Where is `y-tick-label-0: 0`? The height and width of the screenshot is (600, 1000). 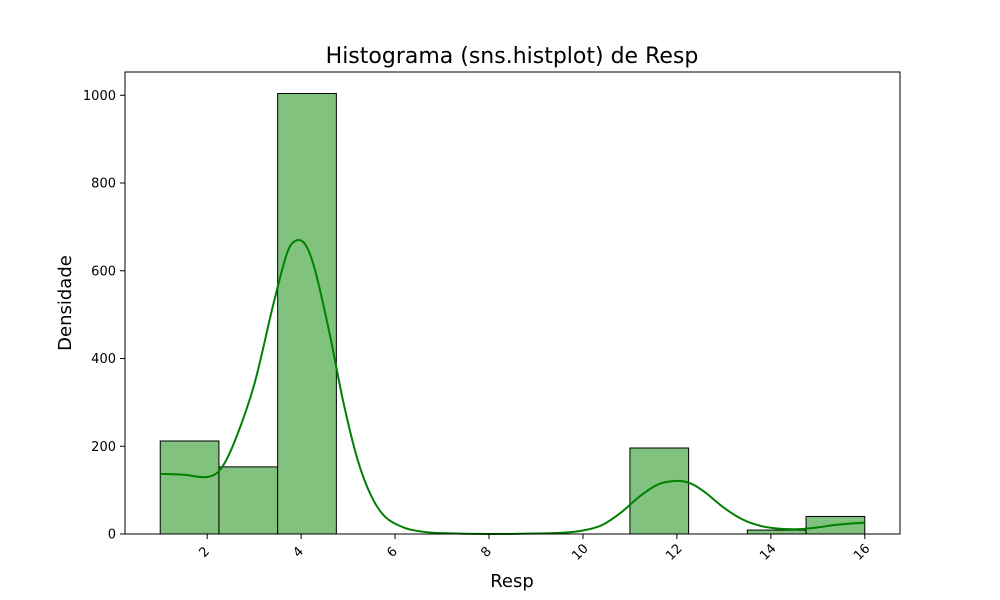
y-tick-label-0: 0 is located at coordinates (112, 535).